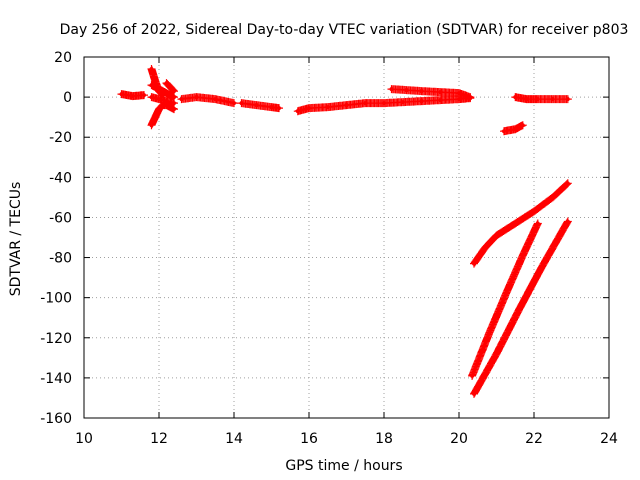 Image resolution: width=640 pixels, height=480 pixels. I want to click on y-tick-label: -20, so click(60, 138).